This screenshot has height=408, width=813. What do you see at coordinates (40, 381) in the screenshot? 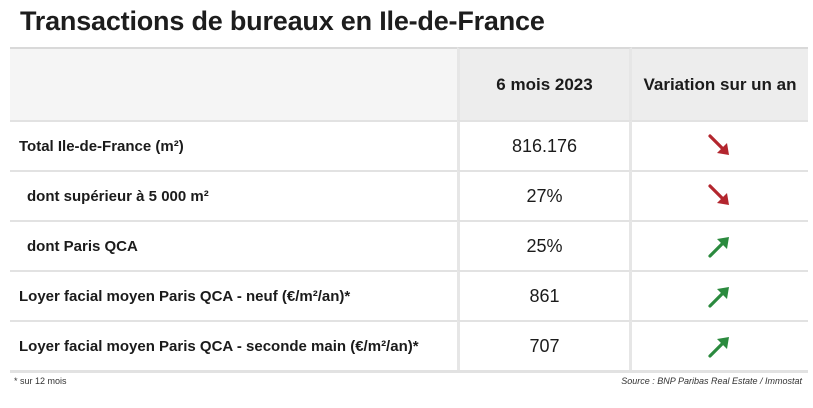
I see `footnote: * sur 12 mois` at bounding box center [40, 381].